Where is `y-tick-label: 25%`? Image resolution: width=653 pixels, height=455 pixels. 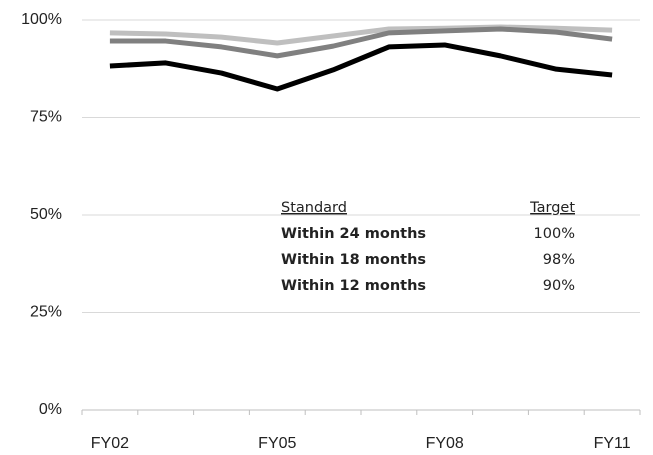 y-tick-label: 25% is located at coordinates (46, 312).